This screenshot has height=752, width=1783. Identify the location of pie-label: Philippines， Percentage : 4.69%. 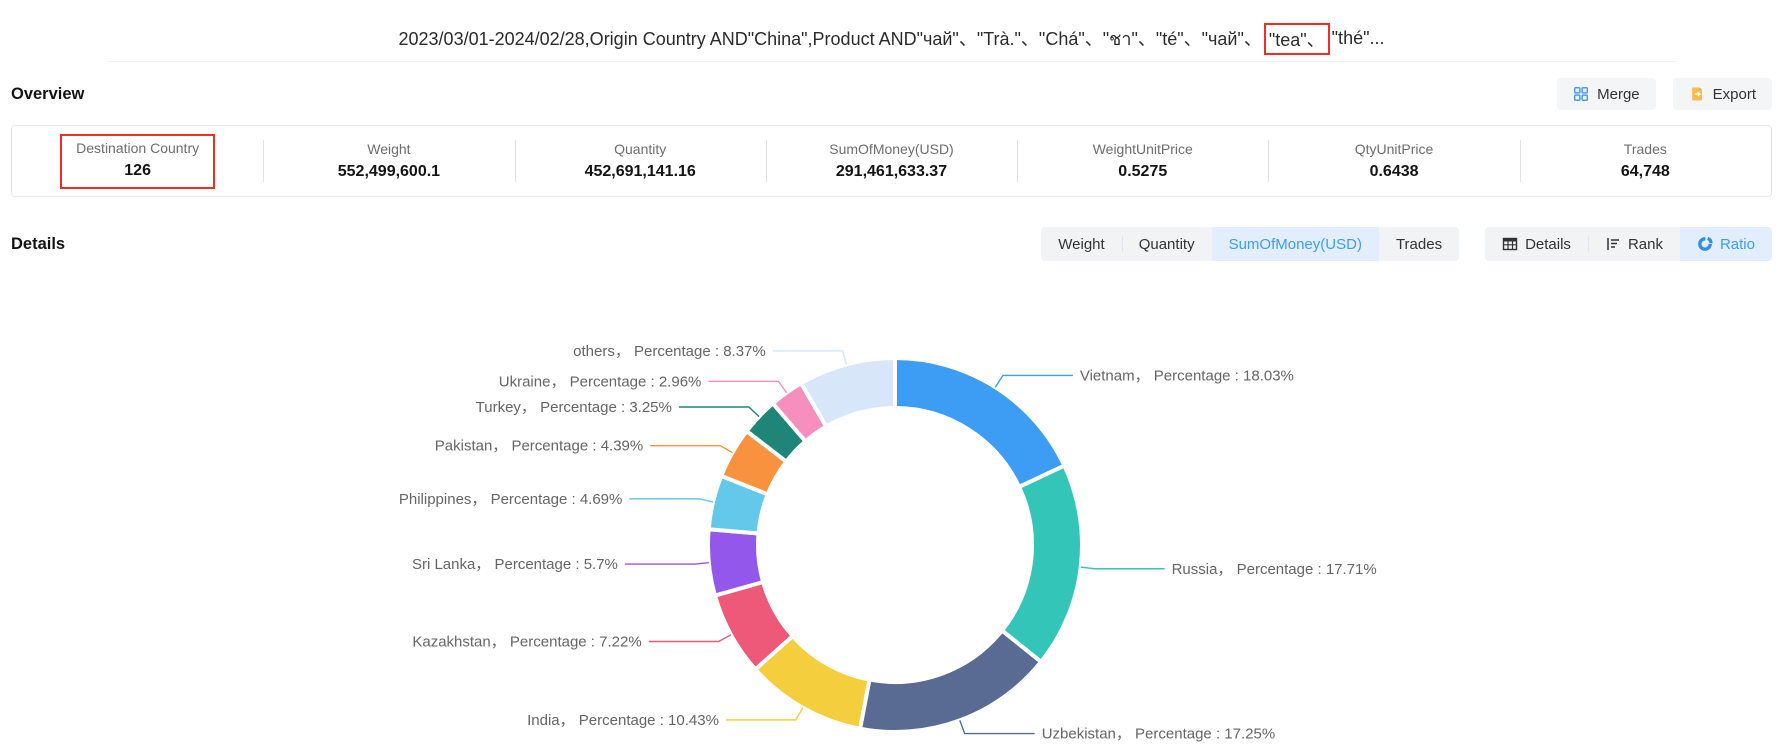
(510, 499).